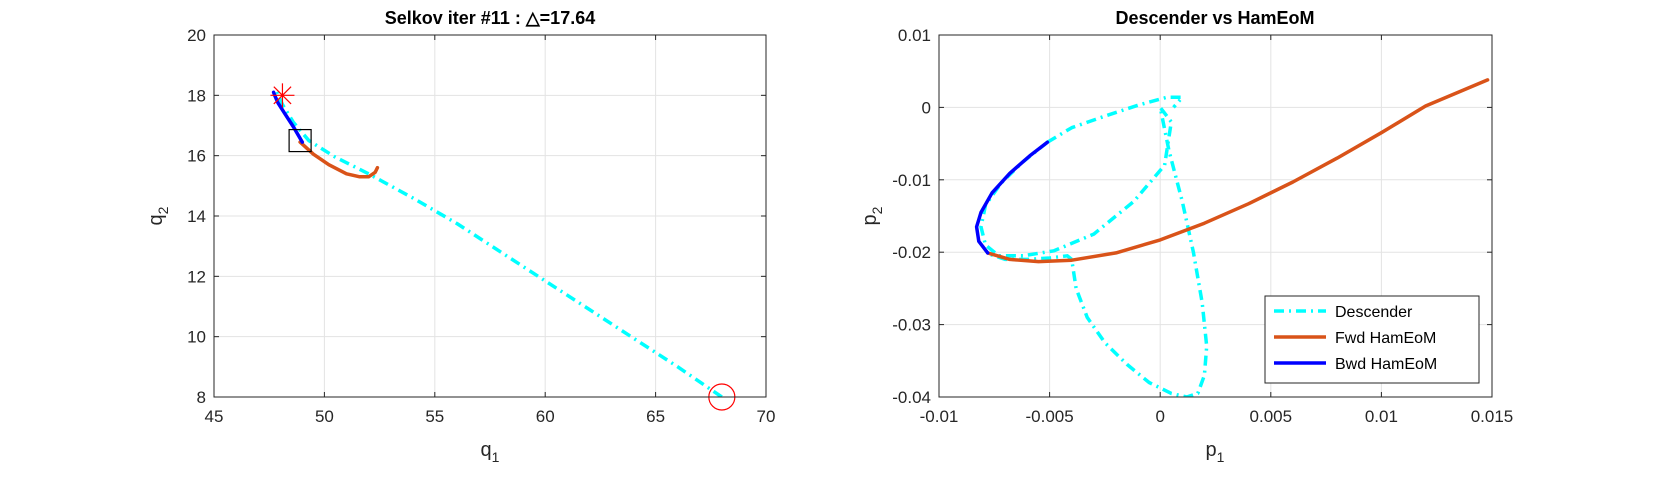 This screenshot has width=1654, height=477. Describe the element at coordinates (1214, 18) in the screenshot. I see `right-chart-title: Descender vs HamEoM` at that location.